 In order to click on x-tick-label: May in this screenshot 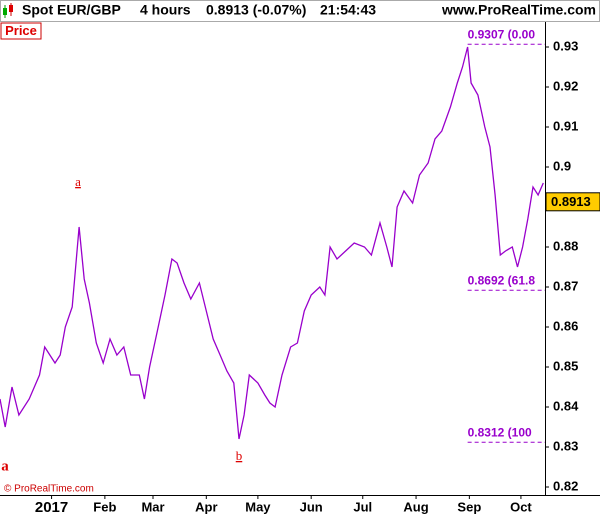, I will do `click(258, 506)`.